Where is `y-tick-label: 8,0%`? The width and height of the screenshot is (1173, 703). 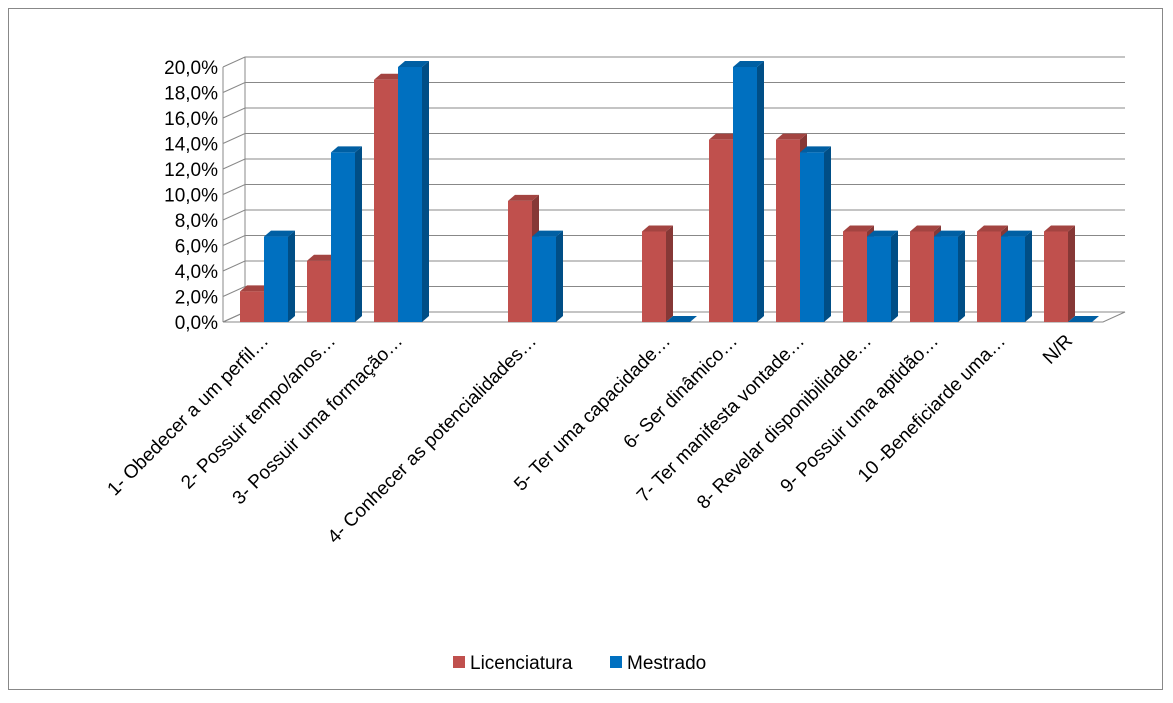 y-tick-label: 8,0% is located at coordinates (196, 221).